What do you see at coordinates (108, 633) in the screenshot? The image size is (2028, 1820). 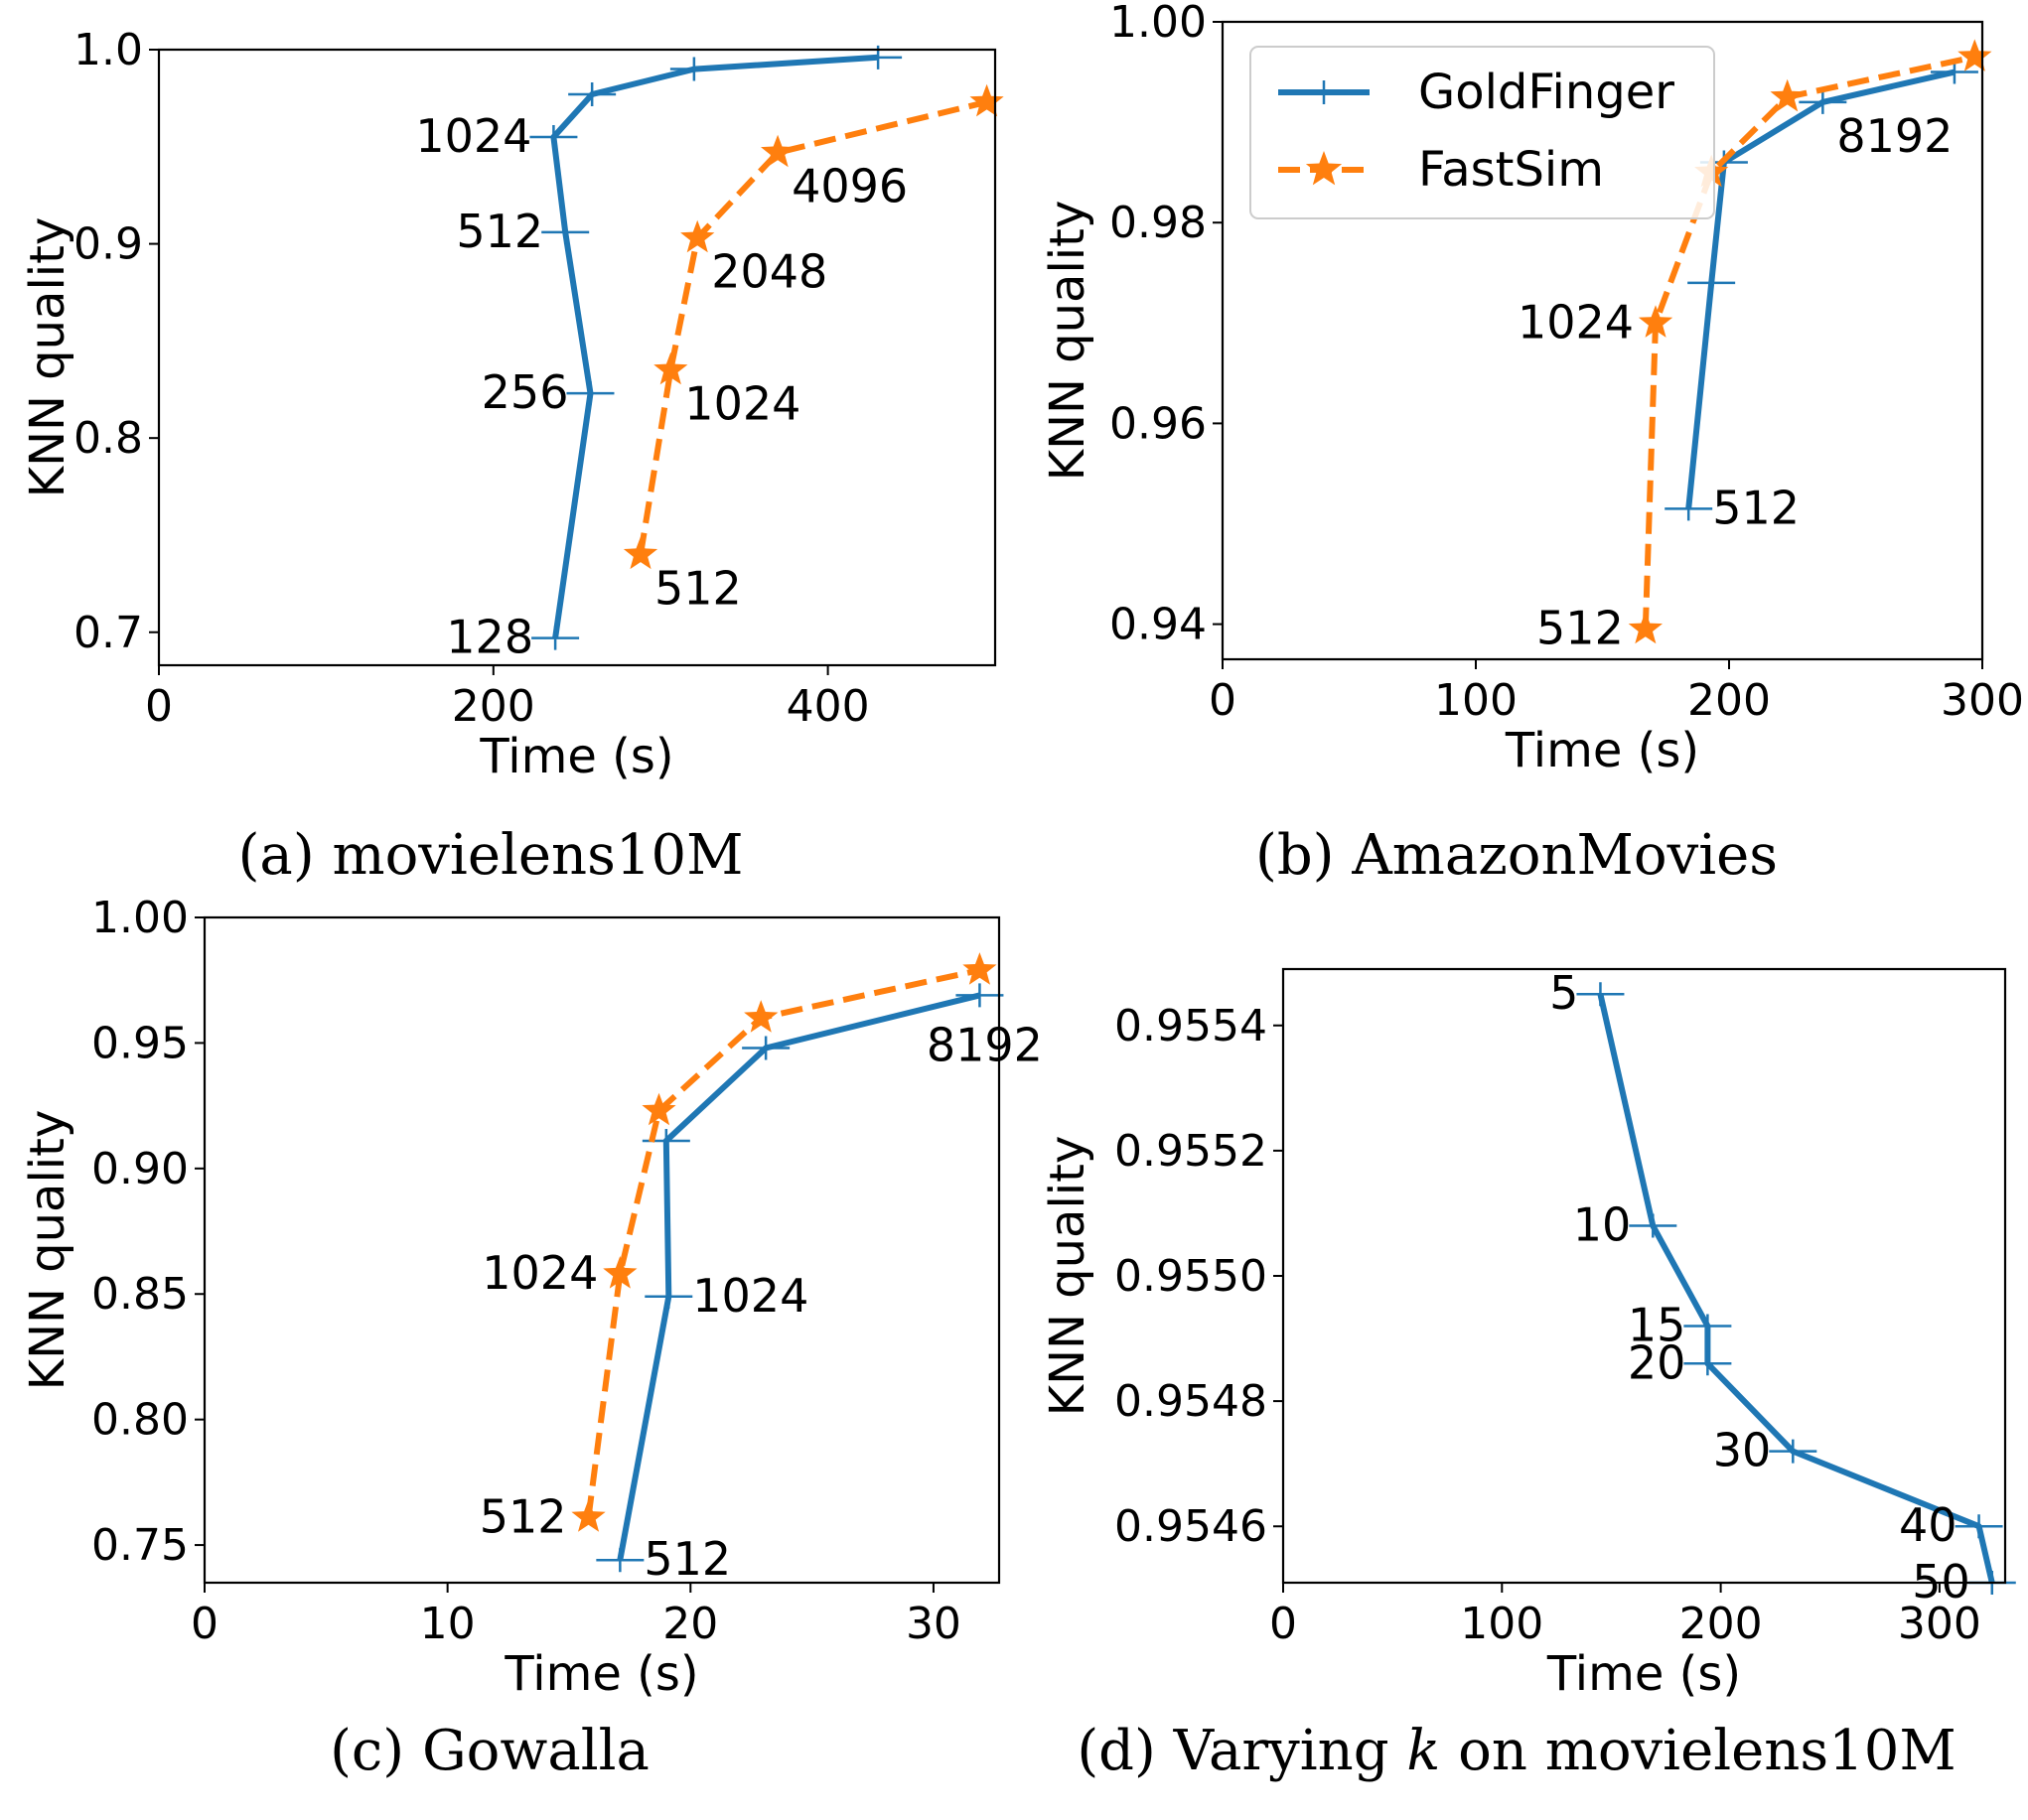 I see `y-tick-label: 0.7` at bounding box center [108, 633].